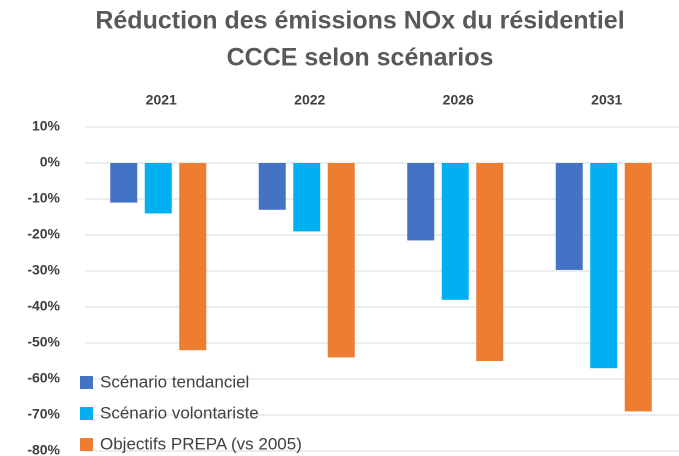 The height and width of the screenshot is (456, 679). Describe the element at coordinates (606, 100) in the screenshot. I see `x-tick-label: 2031` at that location.